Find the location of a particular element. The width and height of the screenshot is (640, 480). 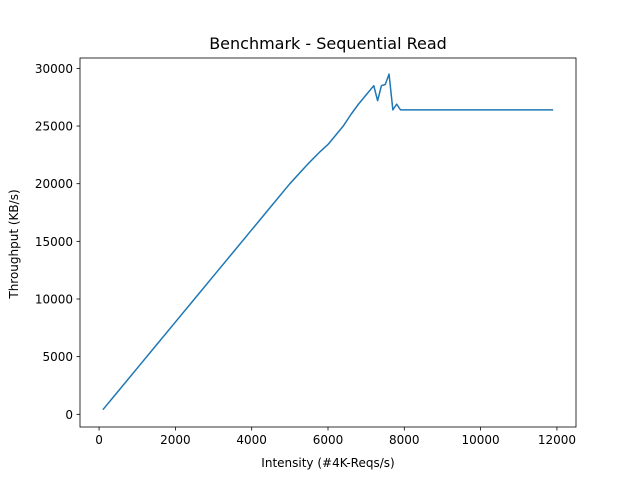

y-tick-label: 25000 is located at coordinates (54, 127).